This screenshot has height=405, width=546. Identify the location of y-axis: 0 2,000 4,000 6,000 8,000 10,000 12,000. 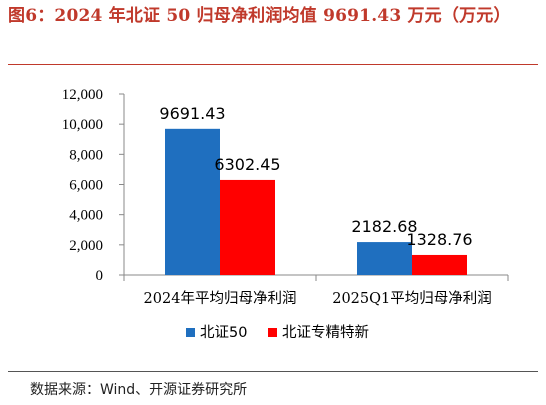
(93, 185).